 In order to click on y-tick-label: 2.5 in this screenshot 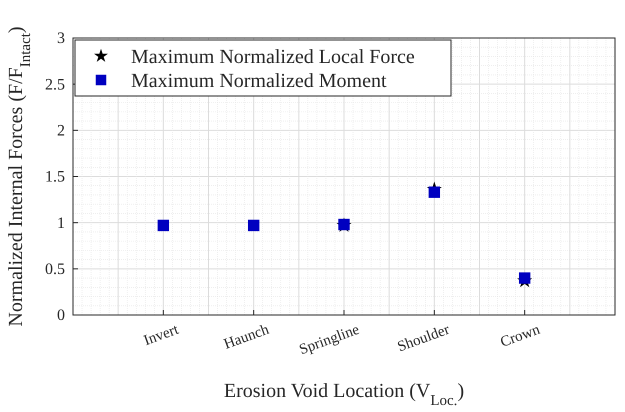, I will do `click(55, 85)`.